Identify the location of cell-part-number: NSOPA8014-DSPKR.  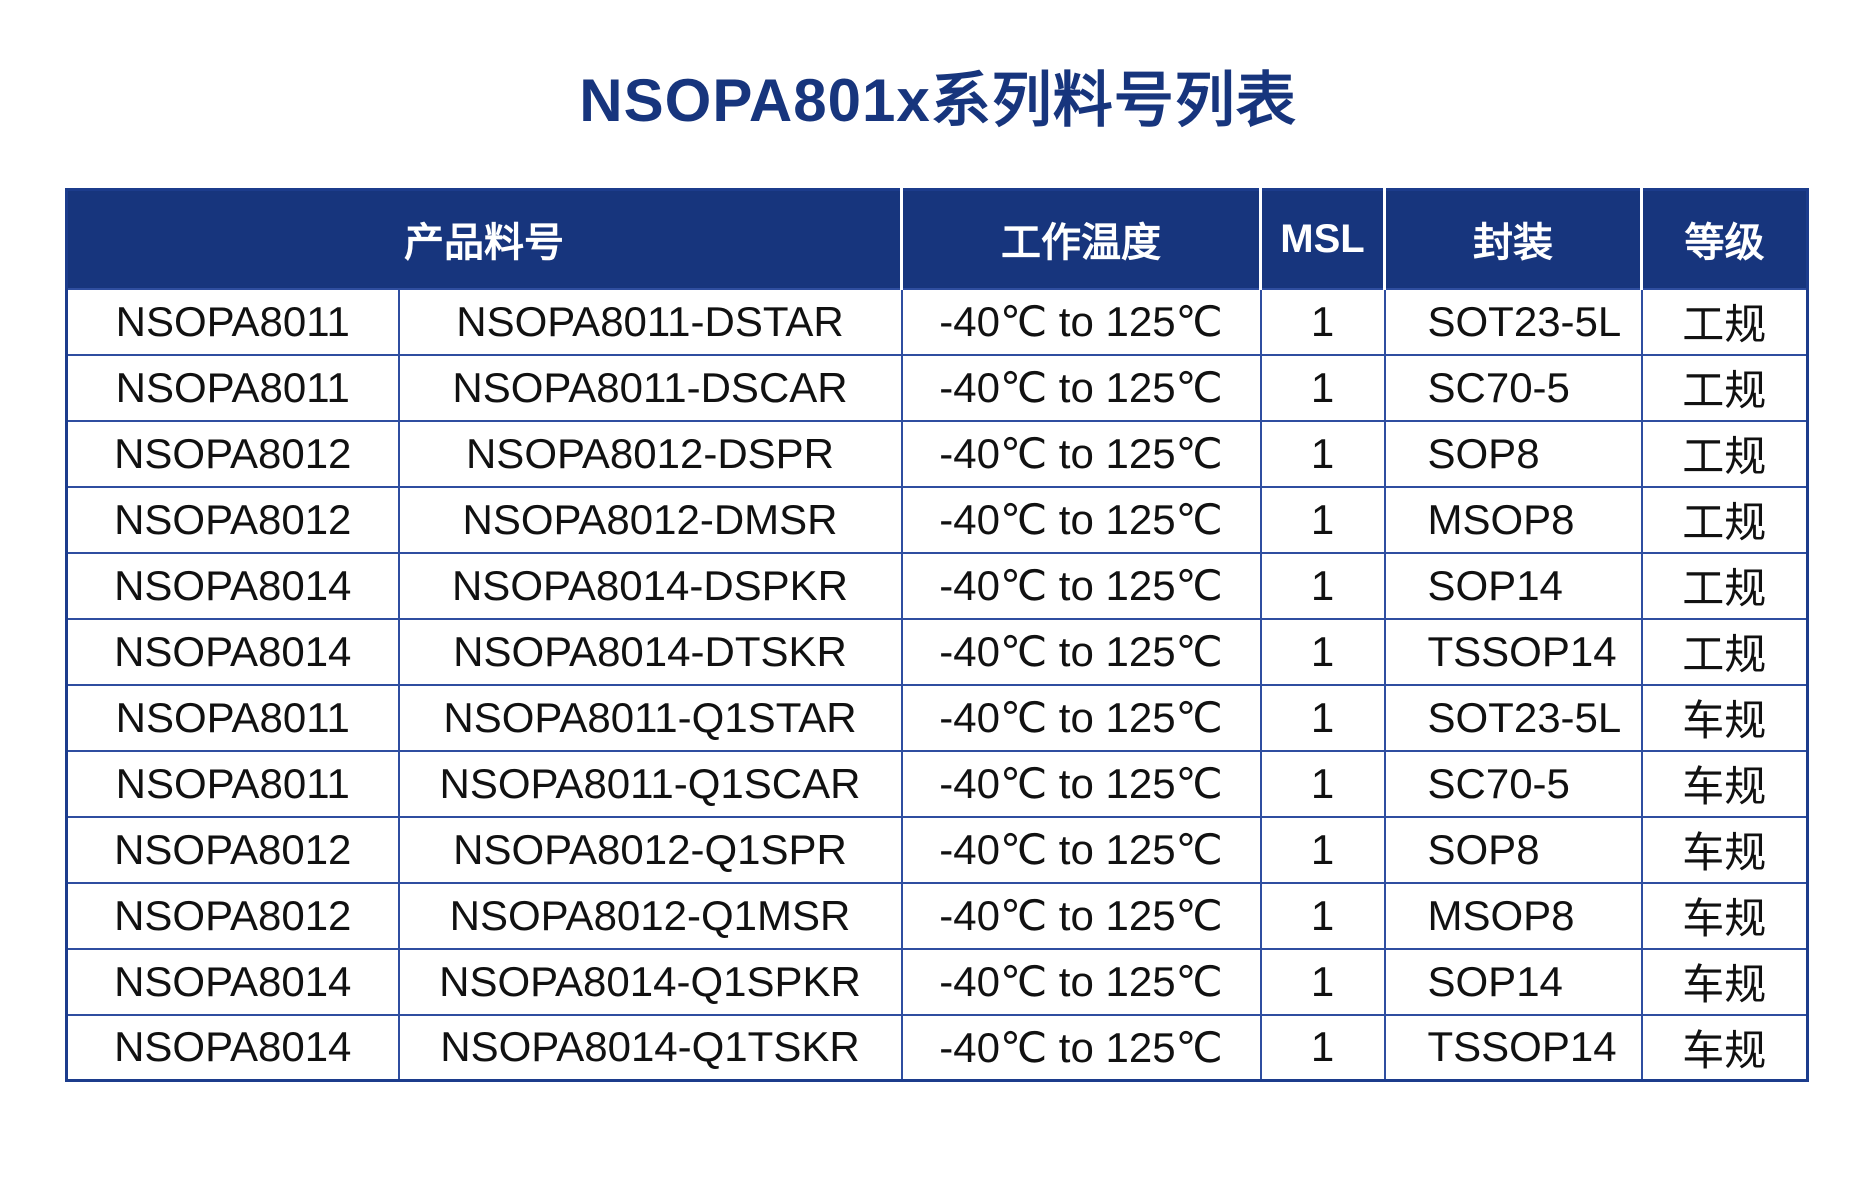
(650, 585).